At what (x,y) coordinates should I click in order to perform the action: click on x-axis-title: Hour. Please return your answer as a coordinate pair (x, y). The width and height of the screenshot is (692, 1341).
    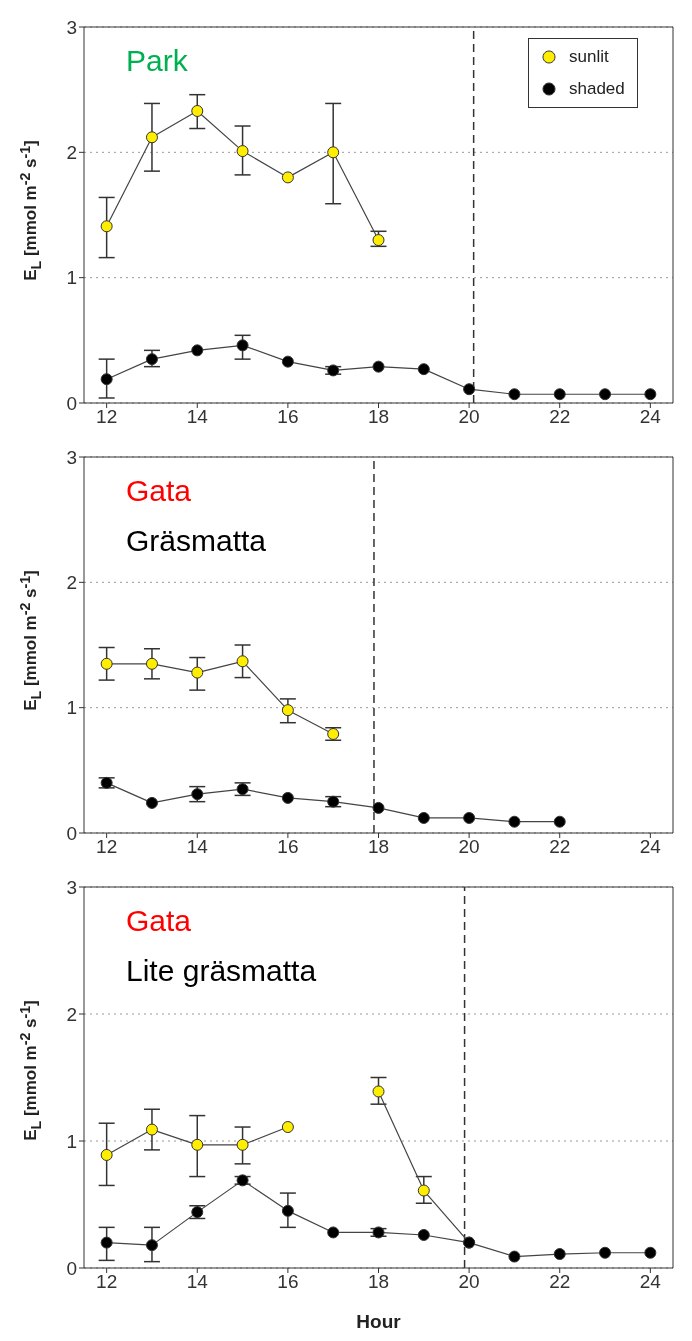
    Looking at the image, I should click on (379, 1321).